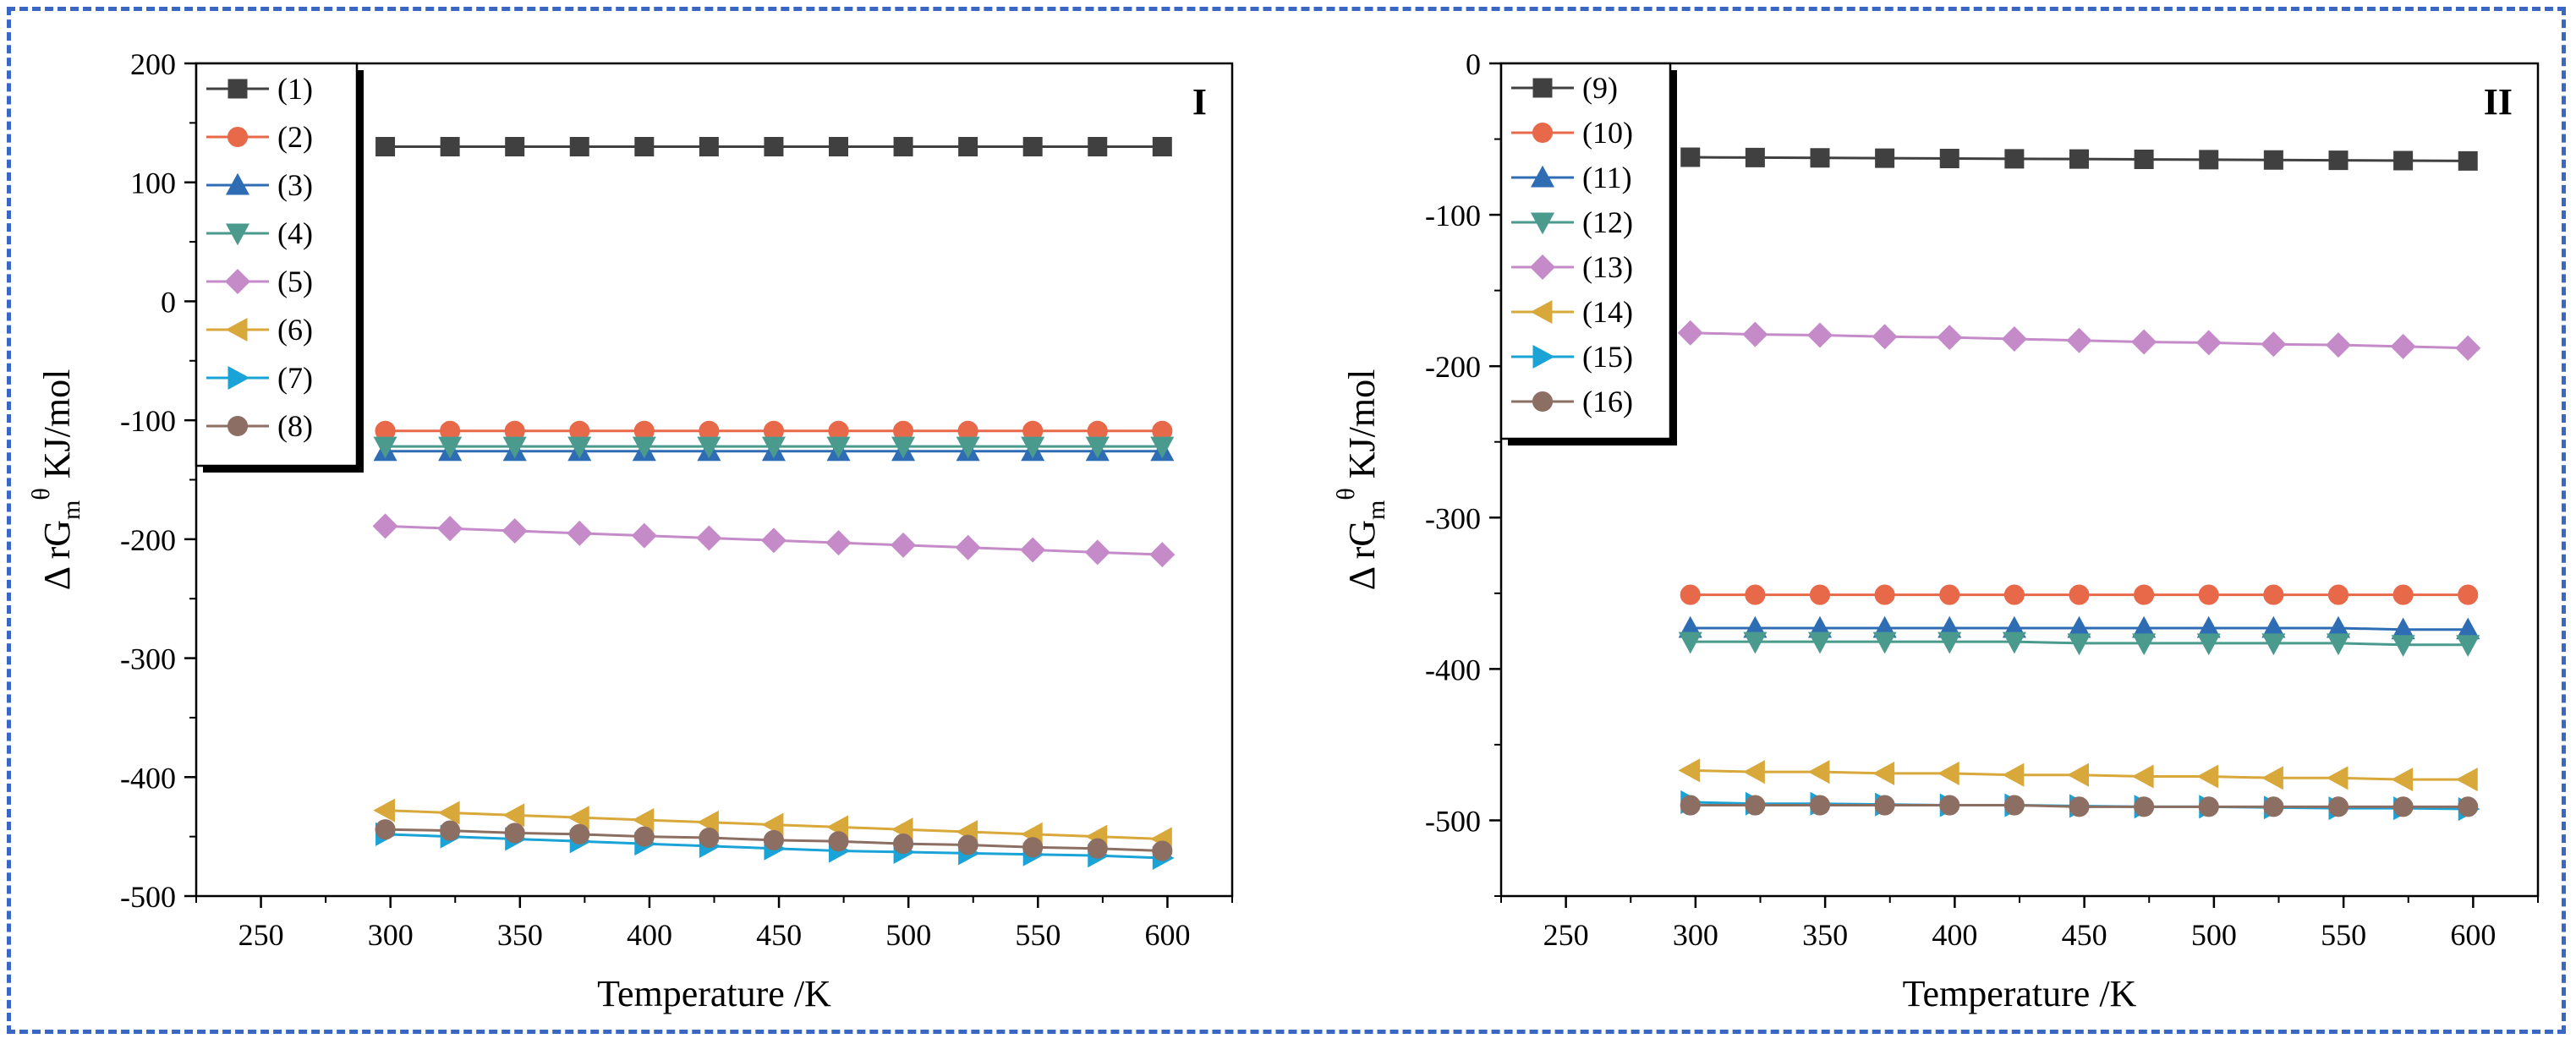  Describe the element at coordinates (259, 378) in the screenshot. I see `legend-item: (7)` at that location.